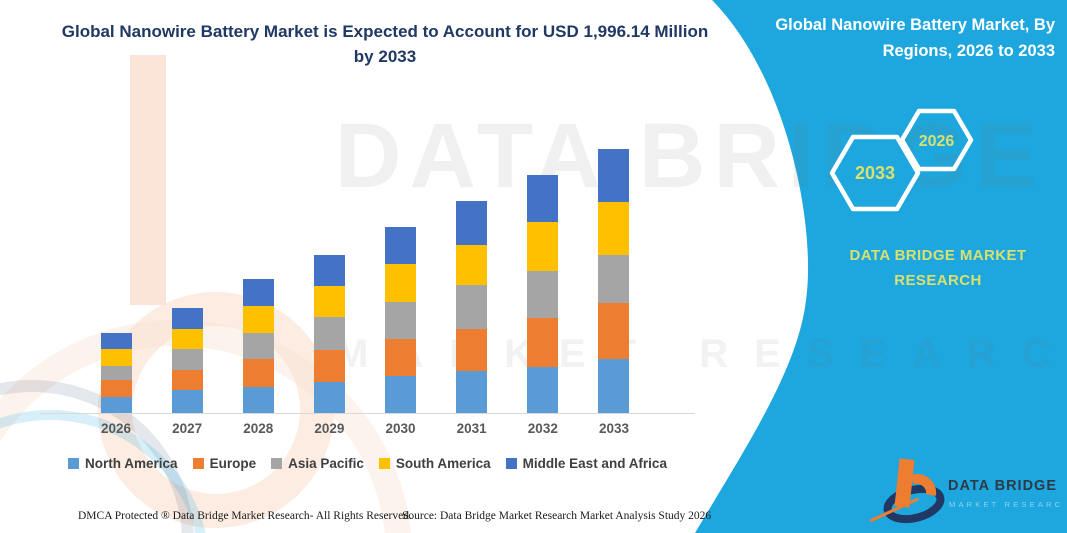  Describe the element at coordinates (1002, 486) in the screenshot. I see `logo-title: DATA BRIDGE` at that location.